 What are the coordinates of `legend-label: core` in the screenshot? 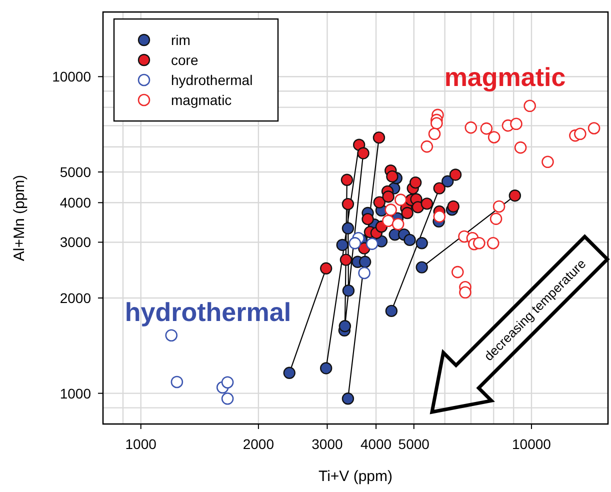 It's located at (184, 60).